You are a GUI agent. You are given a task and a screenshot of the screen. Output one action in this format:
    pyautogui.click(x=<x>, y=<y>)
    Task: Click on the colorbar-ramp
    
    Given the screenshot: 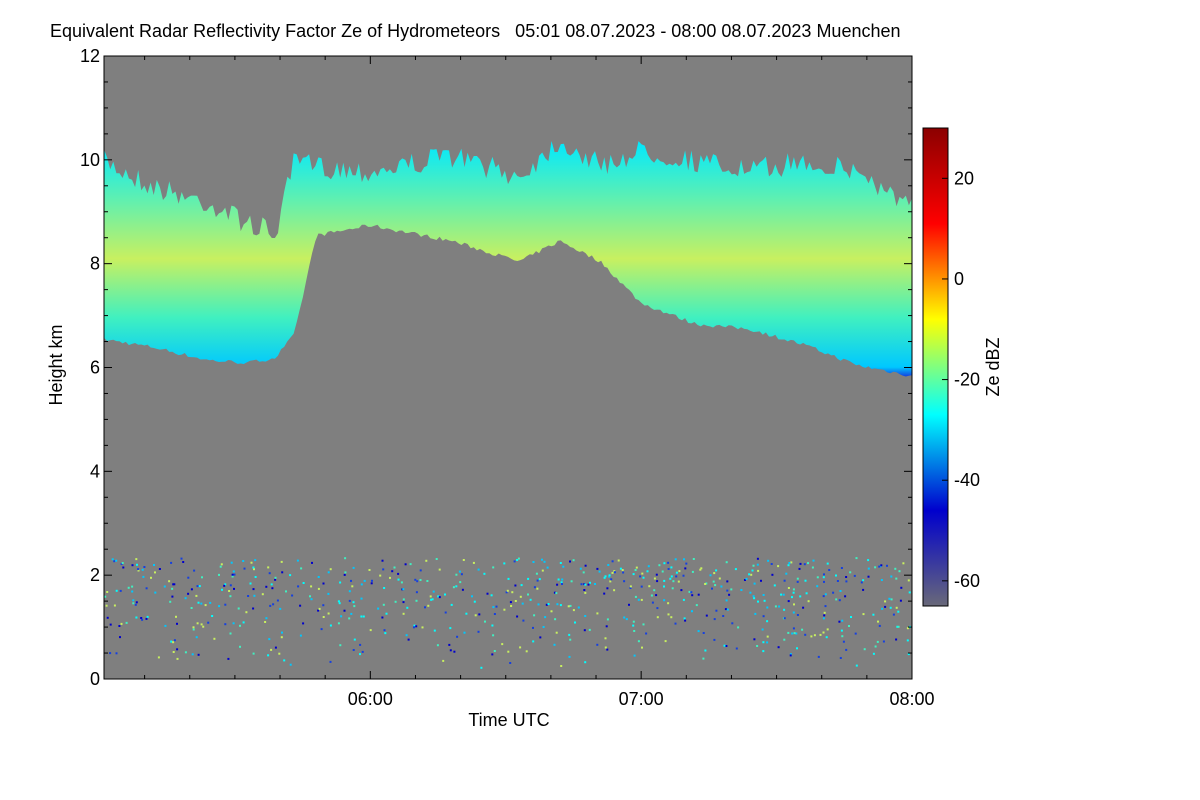 What is the action you would take?
    pyautogui.click(x=935, y=367)
    